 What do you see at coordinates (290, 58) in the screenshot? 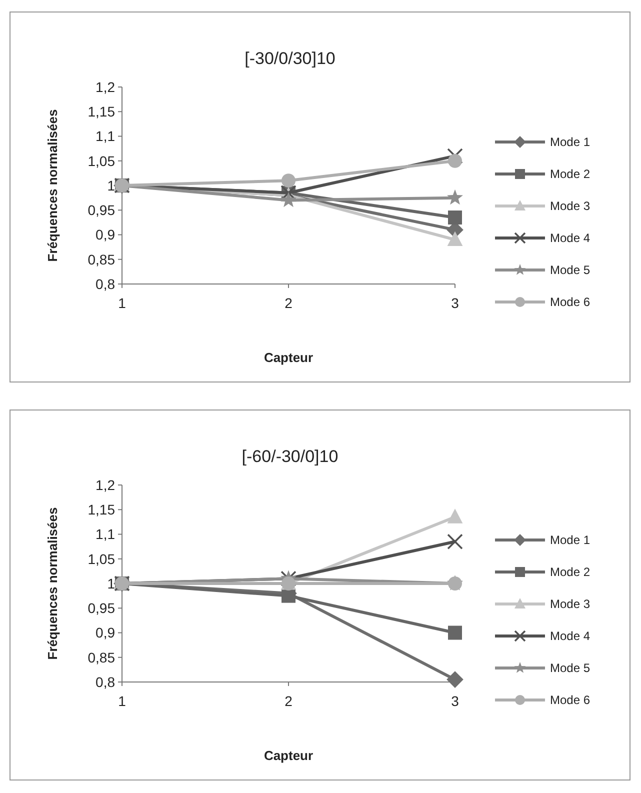
I see `chart-title: [-30/0/30]10` at bounding box center [290, 58].